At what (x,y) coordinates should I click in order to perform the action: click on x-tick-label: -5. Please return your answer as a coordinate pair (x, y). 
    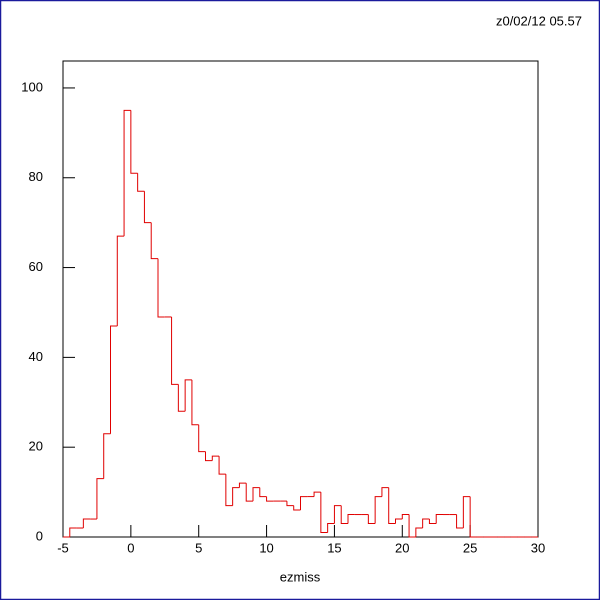
    Looking at the image, I should click on (63, 547).